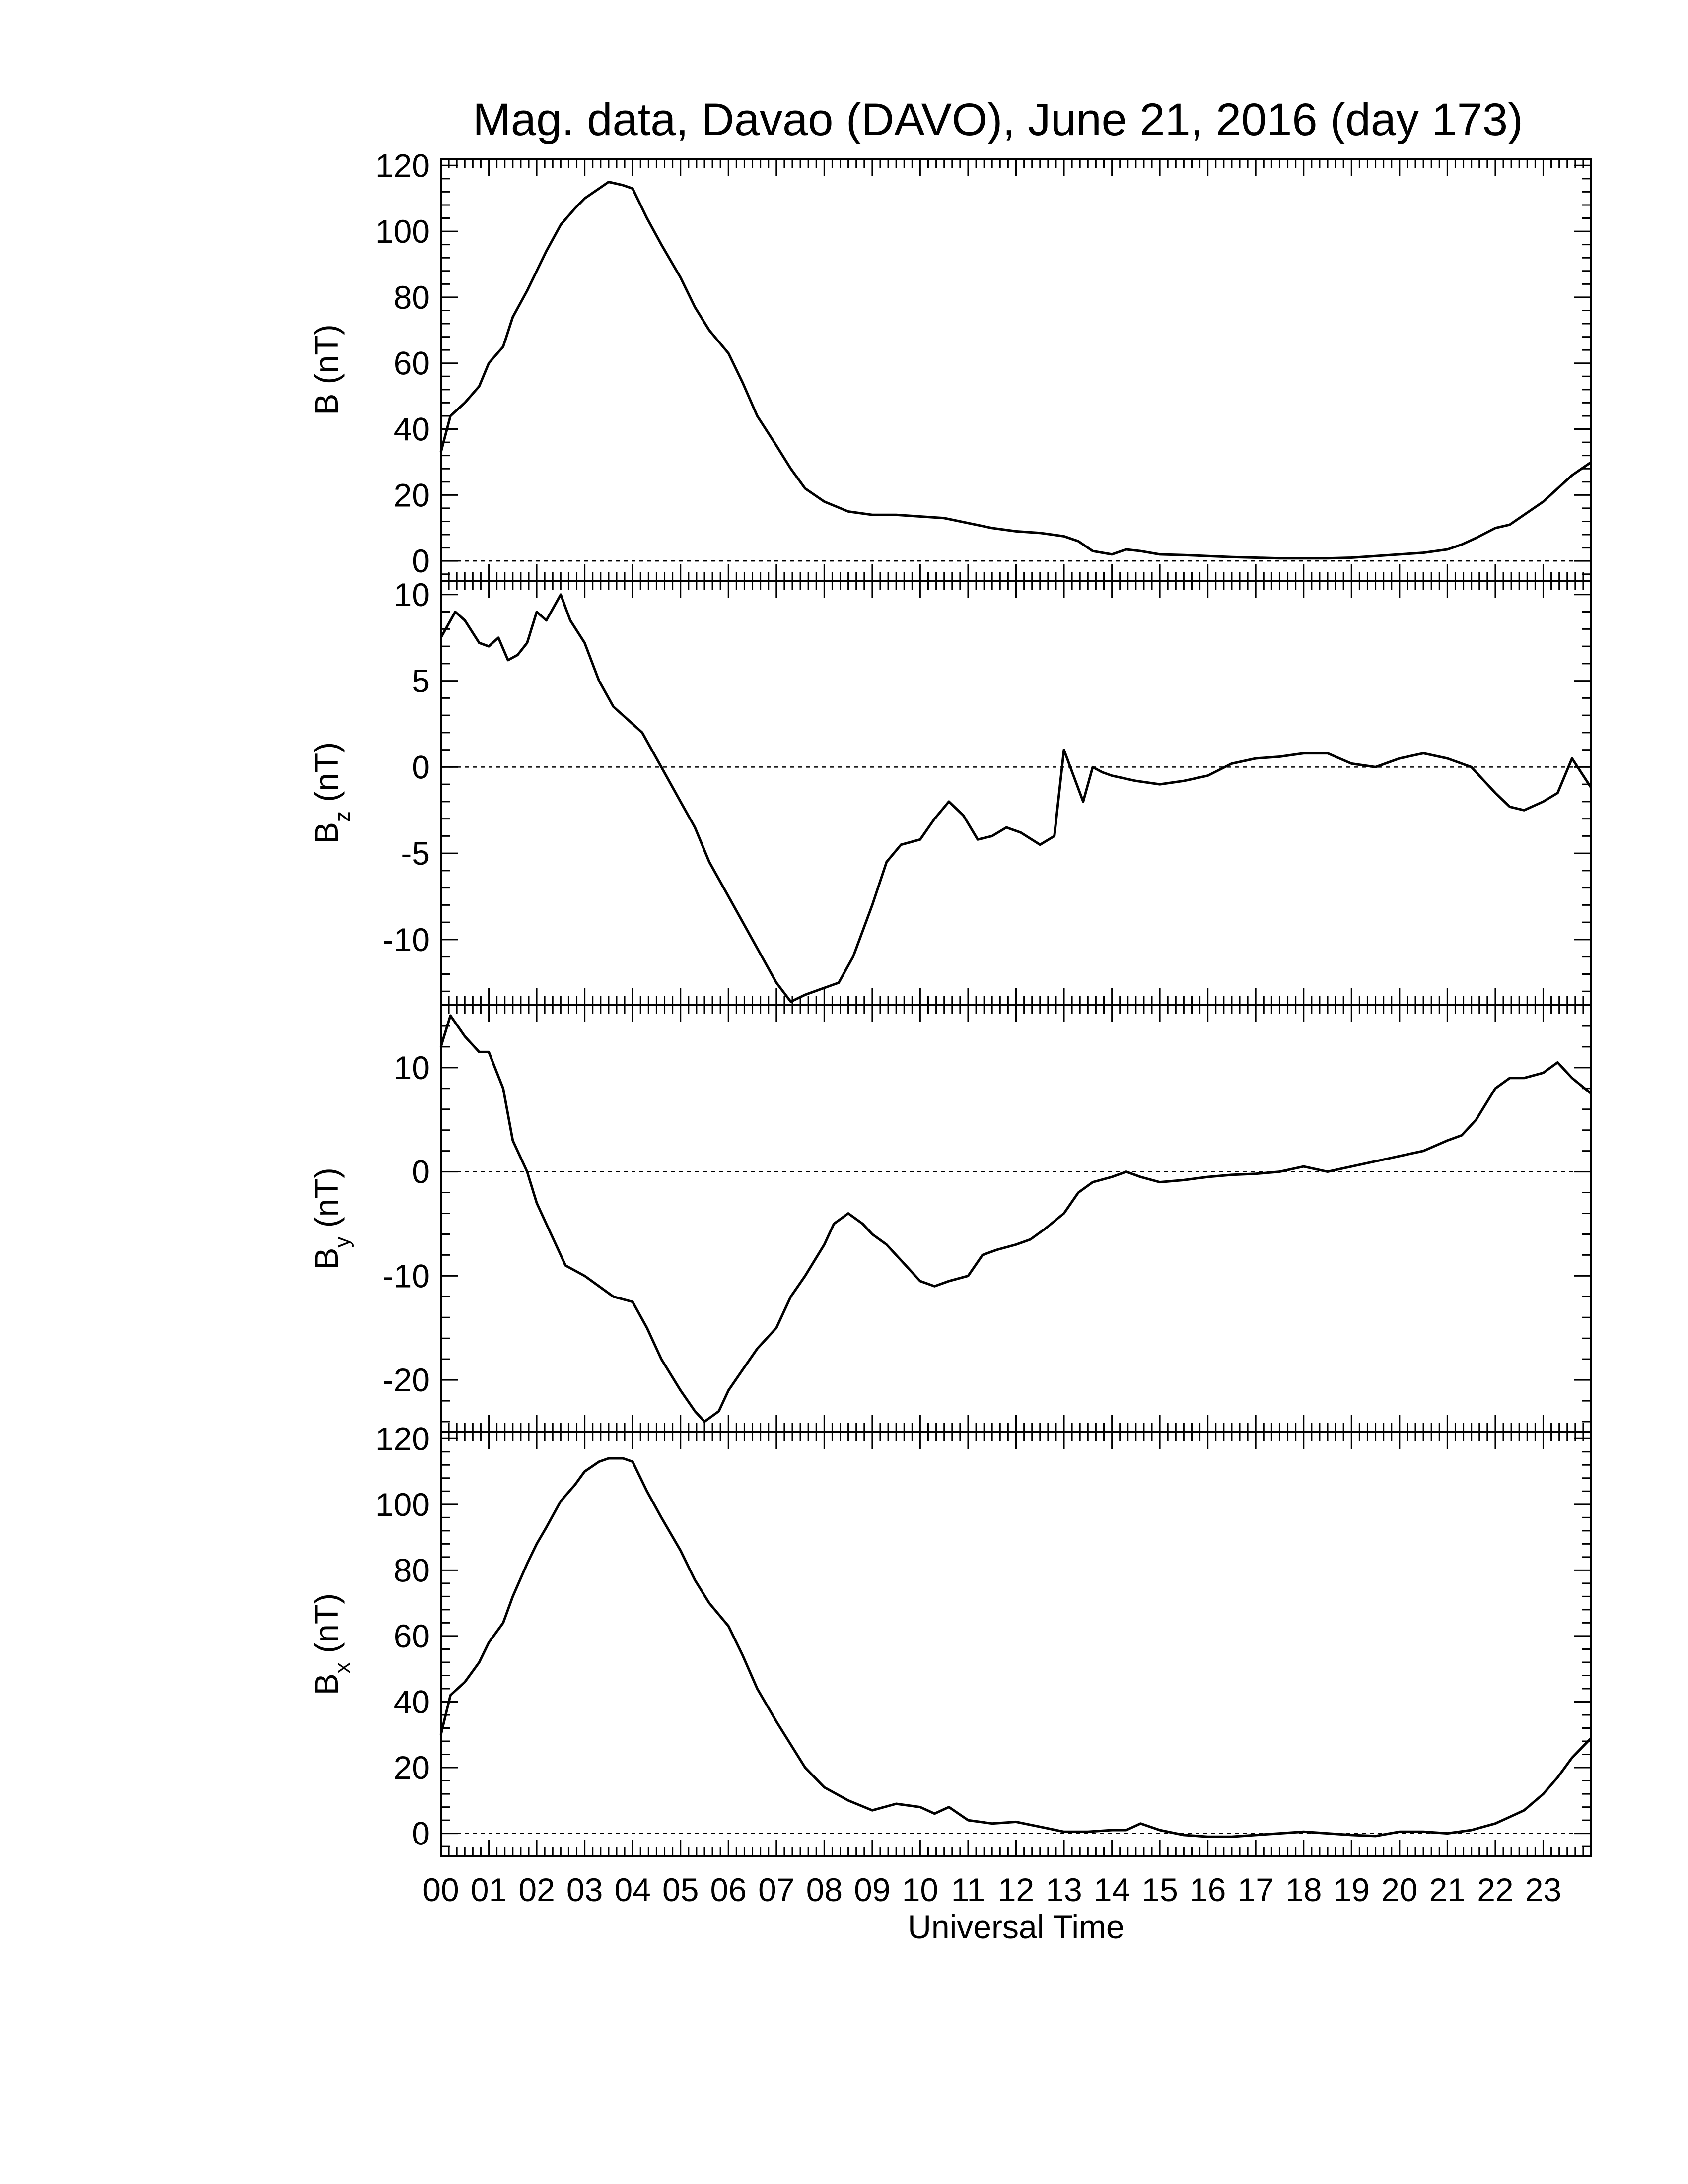 The width and height of the screenshot is (1688, 2184). What do you see at coordinates (824, 1889) in the screenshot?
I see `x-tick-label: 08` at bounding box center [824, 1889].